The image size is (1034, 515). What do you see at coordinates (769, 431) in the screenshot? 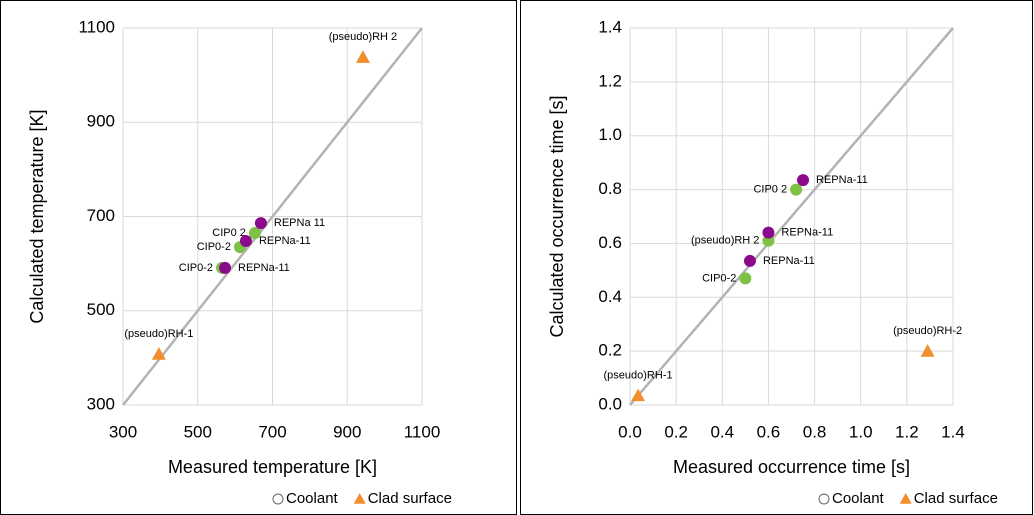
I see `x-tick-label: 0.6` at bounding box center [769, 431].